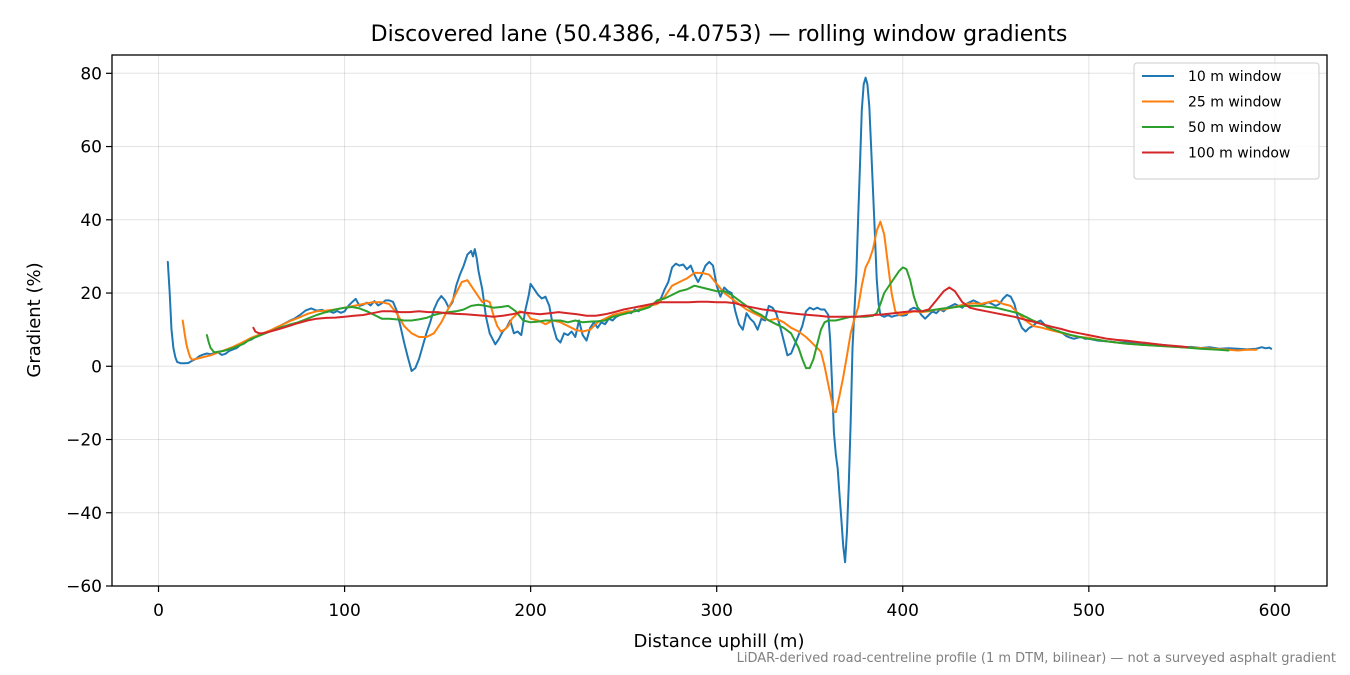 This screenshot has width=1350, height=675. I want to click on x-tick-label: 300, so click(716, 611).